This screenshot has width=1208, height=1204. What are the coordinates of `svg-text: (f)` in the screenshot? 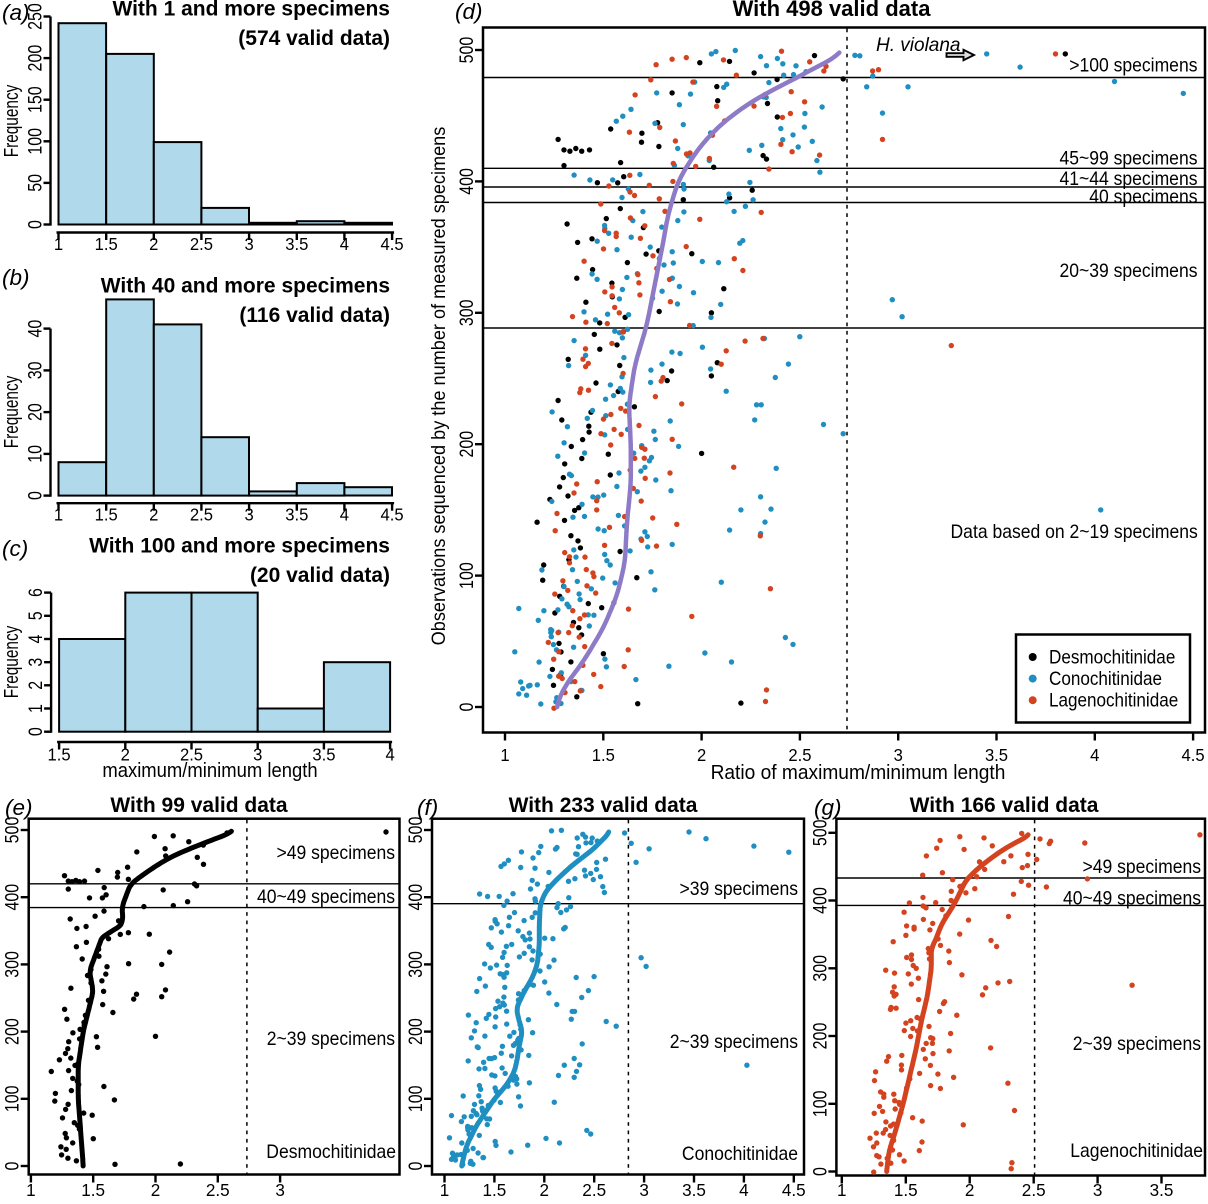 It's located at (427, 807).